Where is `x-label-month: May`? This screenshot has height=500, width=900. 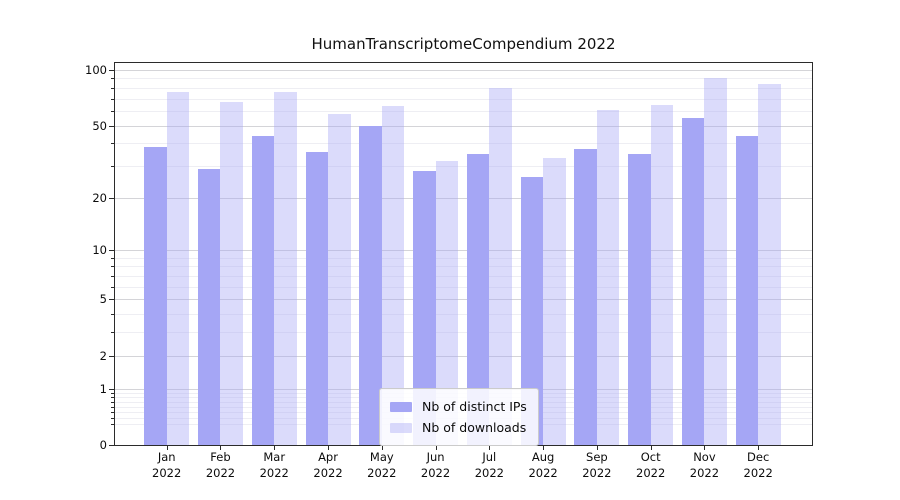
x-label-month: May is located at coordinates (381, 457).